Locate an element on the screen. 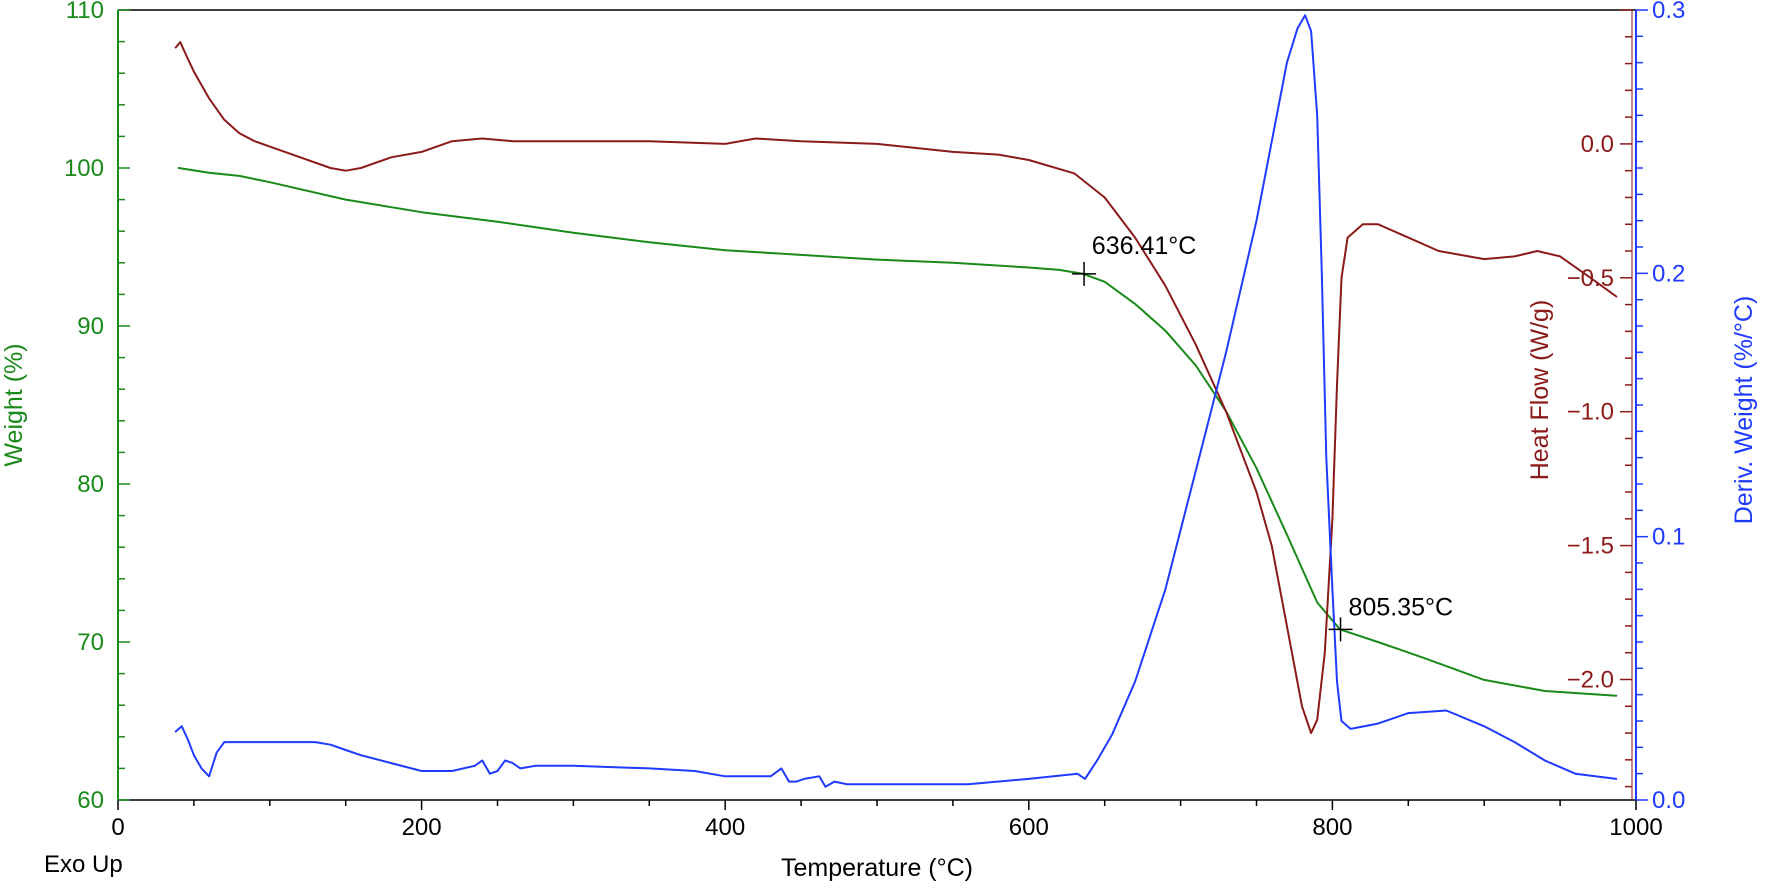  y-left-tick-label: 60 is located at coordinates (90, 800).